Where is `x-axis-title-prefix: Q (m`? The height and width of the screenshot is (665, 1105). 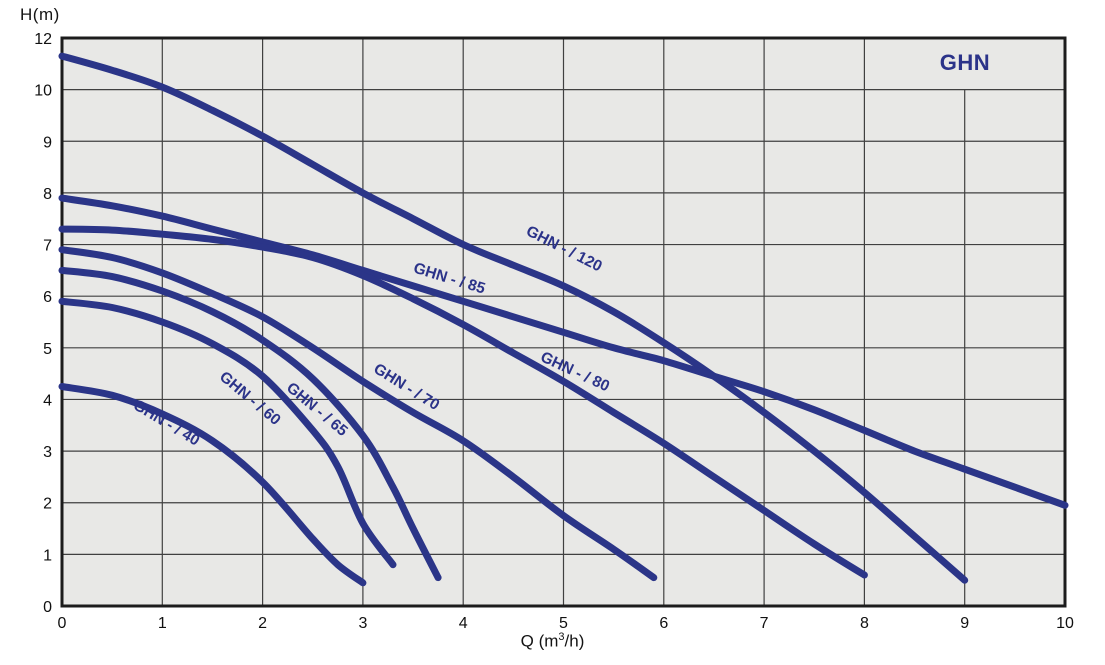 x-axis-title-prefix: Q (m is located at coordinates (539, 641).